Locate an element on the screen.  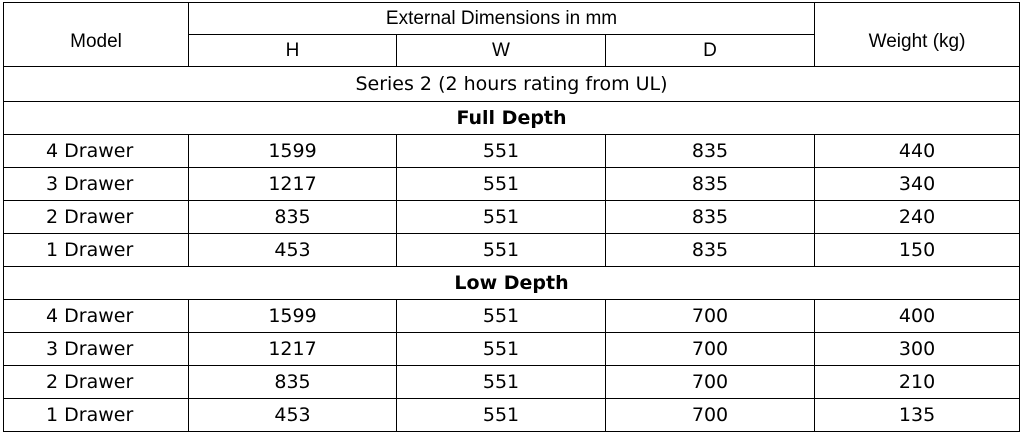
table-row: 1 Drawer 453 551 835 150 is located at coordinates (512, 250).